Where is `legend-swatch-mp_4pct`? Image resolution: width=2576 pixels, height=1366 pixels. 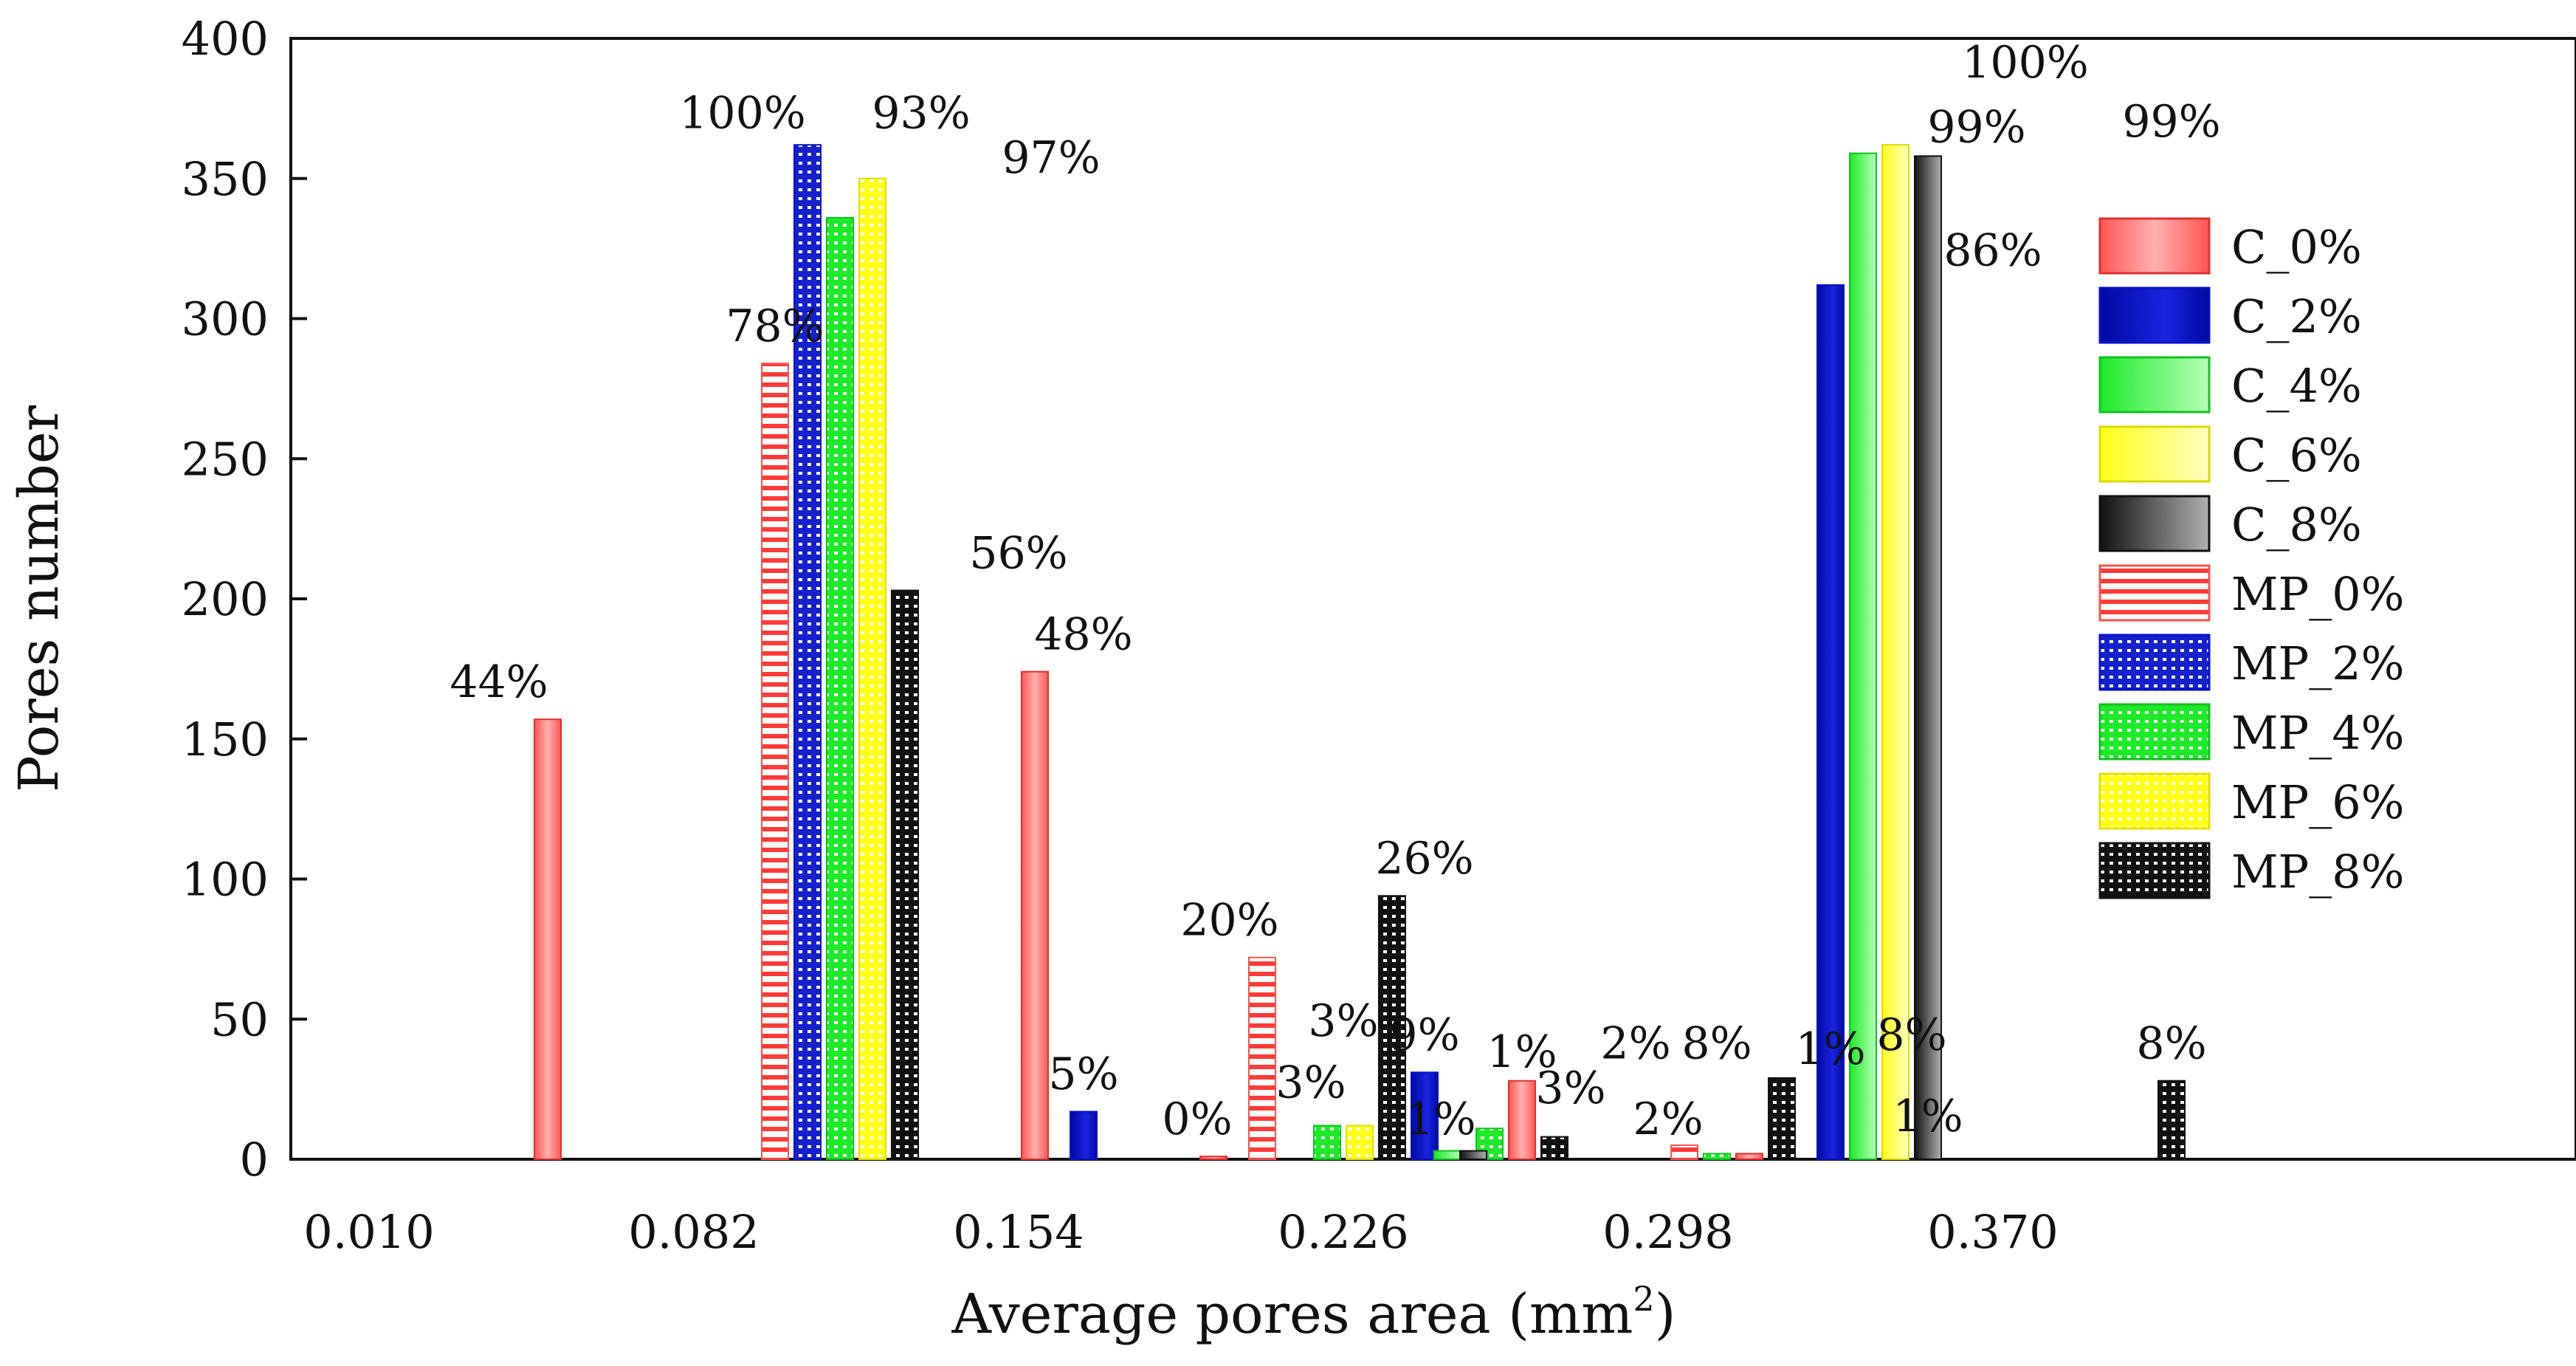 legend-swatch-mp_4pct is located at coordinates (2155, 732).